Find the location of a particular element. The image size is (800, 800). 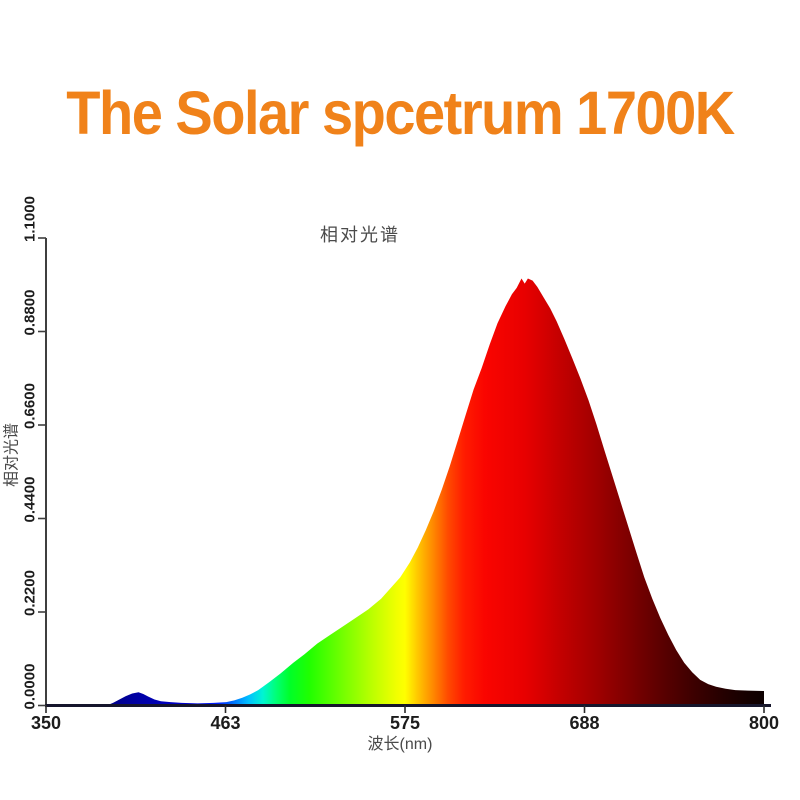

chart-inner-title: 相对光谱 is located at coordinates (360, 235).